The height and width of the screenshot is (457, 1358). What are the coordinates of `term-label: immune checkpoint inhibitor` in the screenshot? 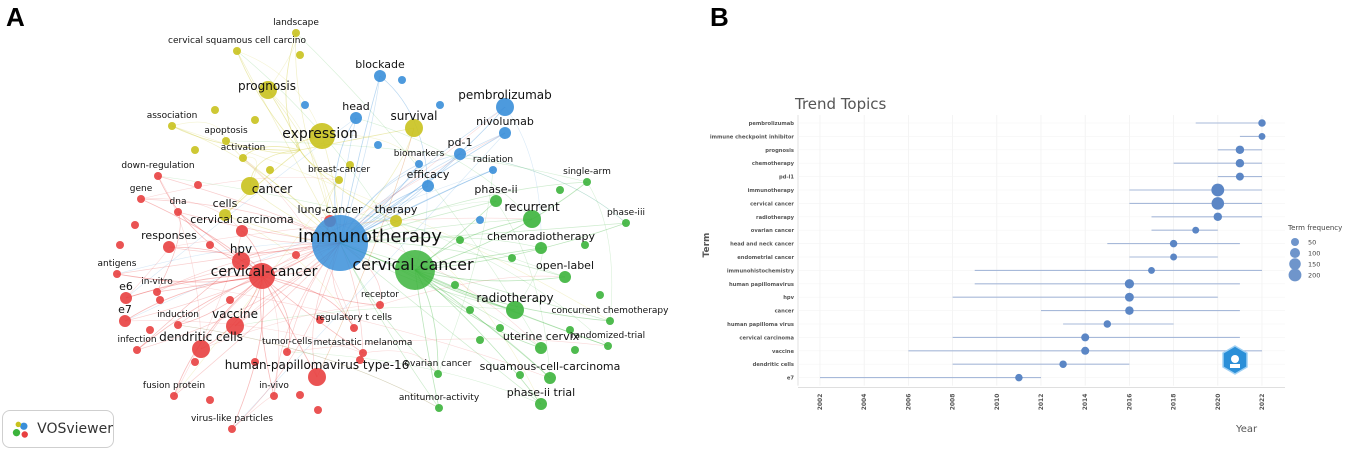 It's located at (752, 137).